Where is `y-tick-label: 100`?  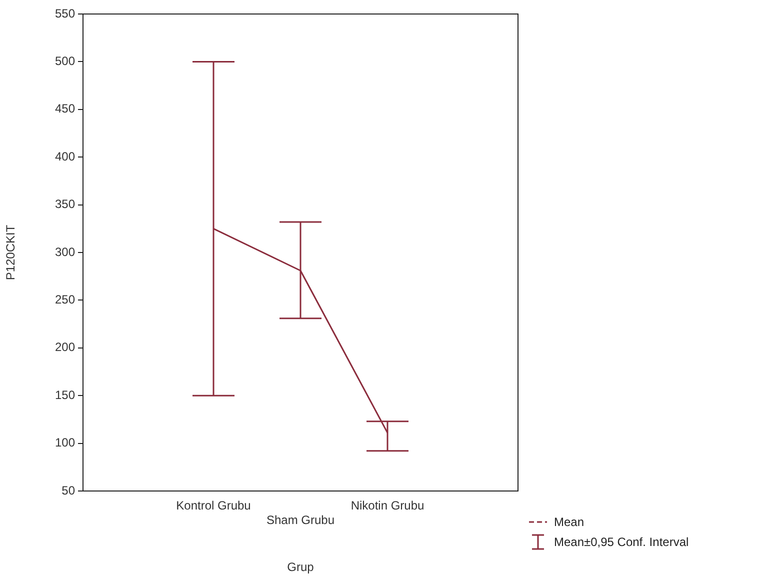 y-tick-label: 100 is located at coordinates (65, 443).